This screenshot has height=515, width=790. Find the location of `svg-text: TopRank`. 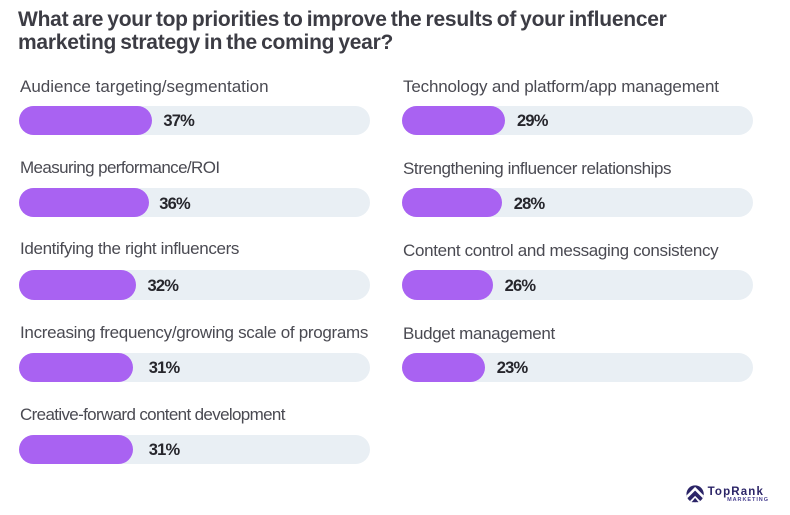

svg-text: TopRank is located at coordinates (736, 492).